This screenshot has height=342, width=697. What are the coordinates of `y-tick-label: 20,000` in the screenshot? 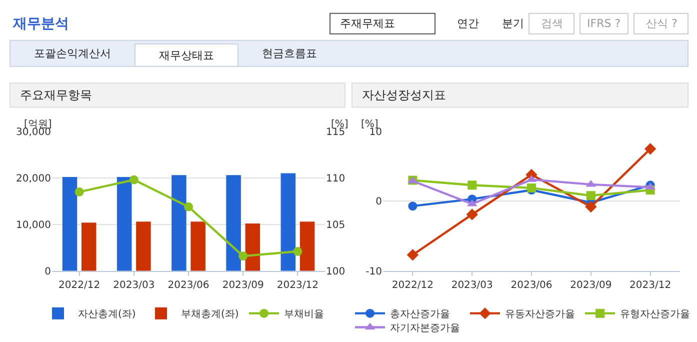 It's located at (33, 178).